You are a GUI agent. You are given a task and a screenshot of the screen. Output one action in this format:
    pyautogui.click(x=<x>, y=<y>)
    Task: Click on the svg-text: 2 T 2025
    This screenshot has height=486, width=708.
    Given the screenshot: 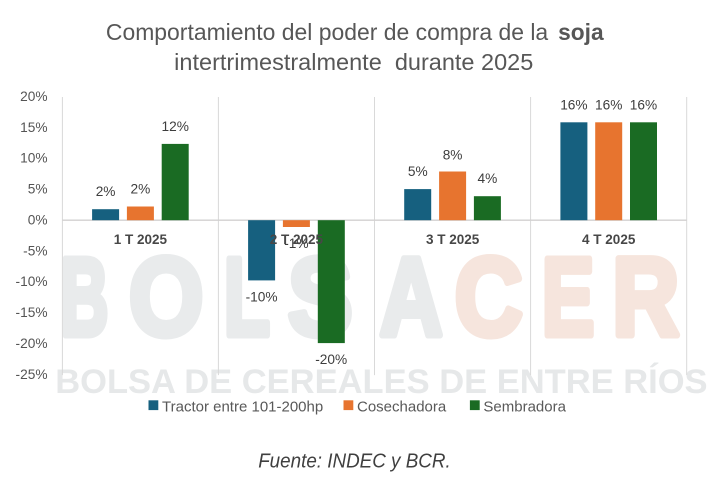 What is the action you would take?
    pyautogui.click(x=297, y=239)
    